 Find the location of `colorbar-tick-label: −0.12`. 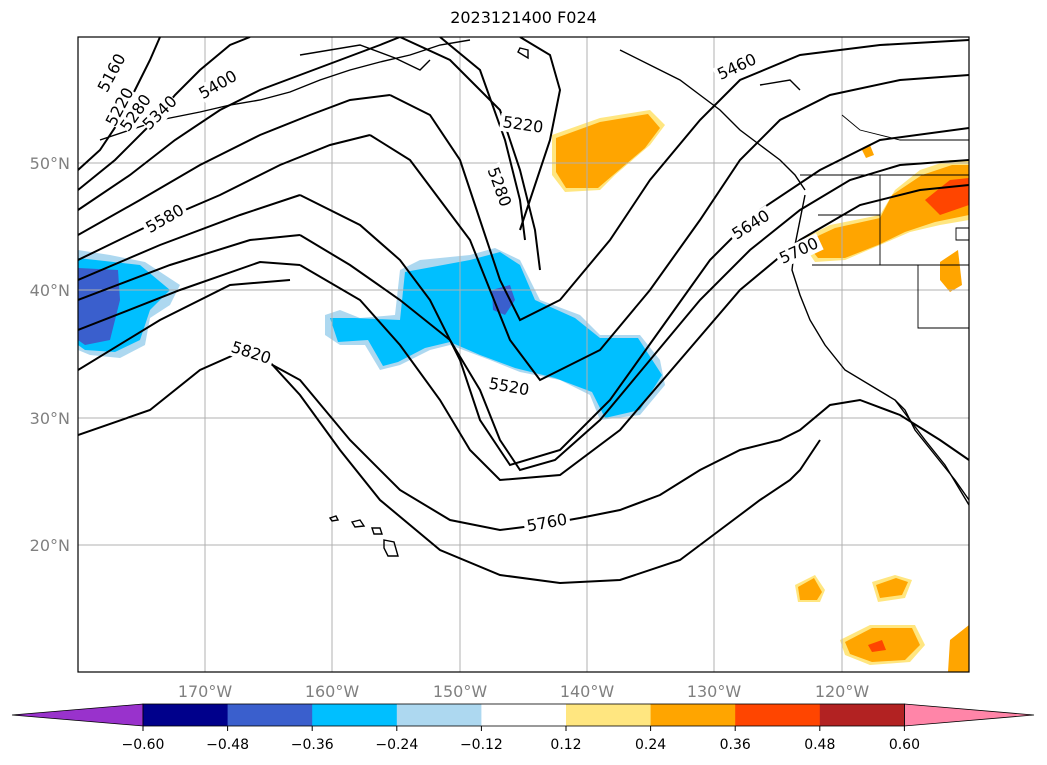

colorbar-tick-label: −0.12 is located at coordinates (481, 745).